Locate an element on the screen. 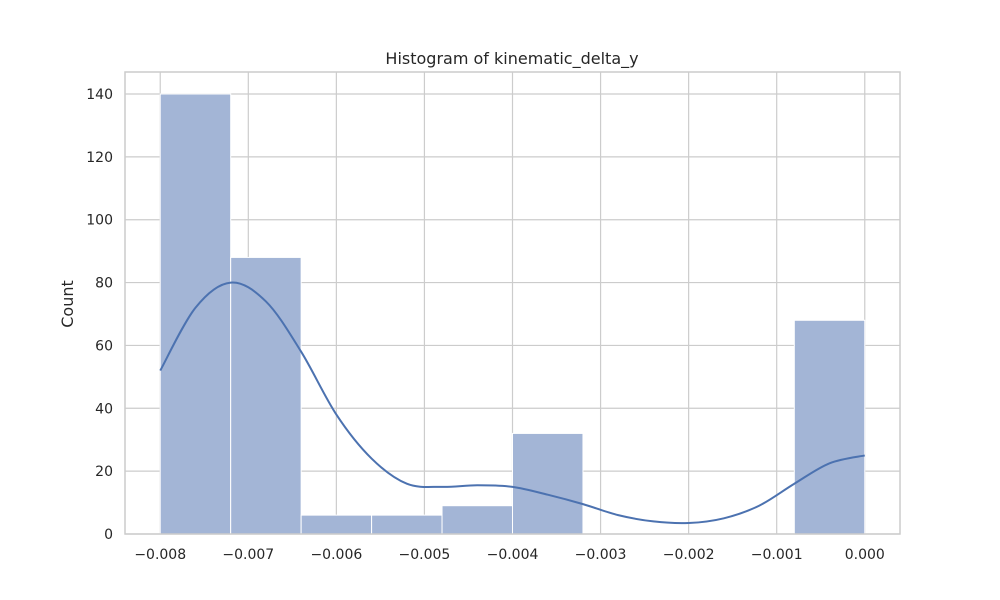  y-tick-labels: 0 20 40 60 80 100 120 140 is located at coordinates (99, 315).